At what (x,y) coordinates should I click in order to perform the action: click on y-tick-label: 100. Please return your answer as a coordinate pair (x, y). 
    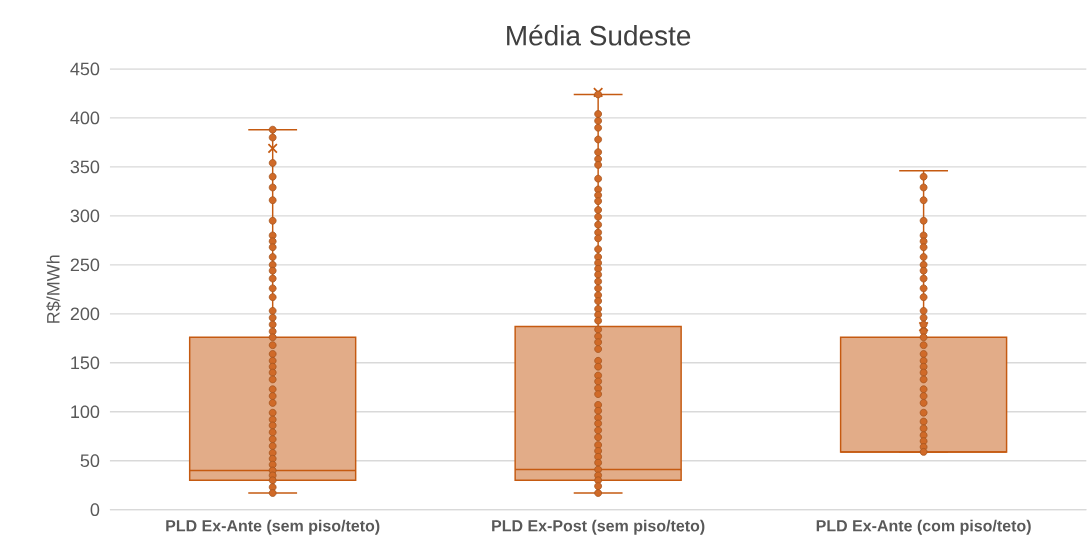
    Looking at the image, I should click on (85, 412).